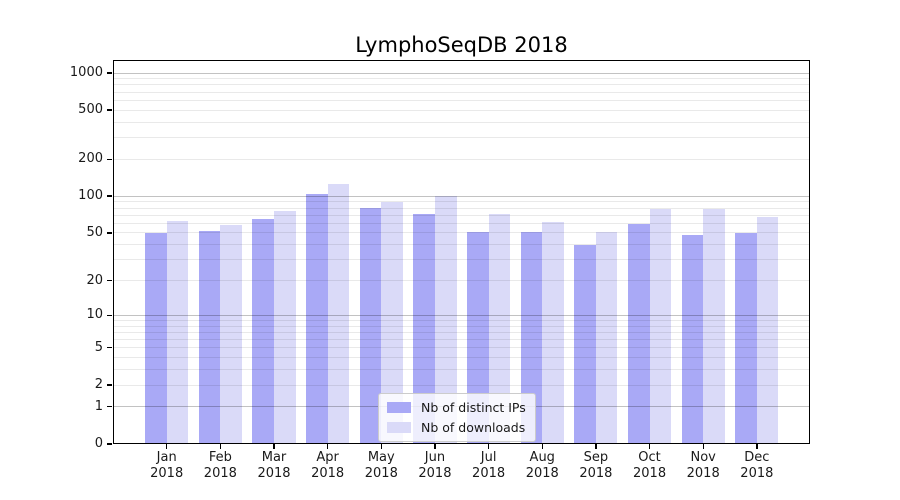  What do you see at coordinates (461, 45) in the screenshot?
I see `chart-title: LymphoSeqDB 2018` at bounding box center [461, 45].